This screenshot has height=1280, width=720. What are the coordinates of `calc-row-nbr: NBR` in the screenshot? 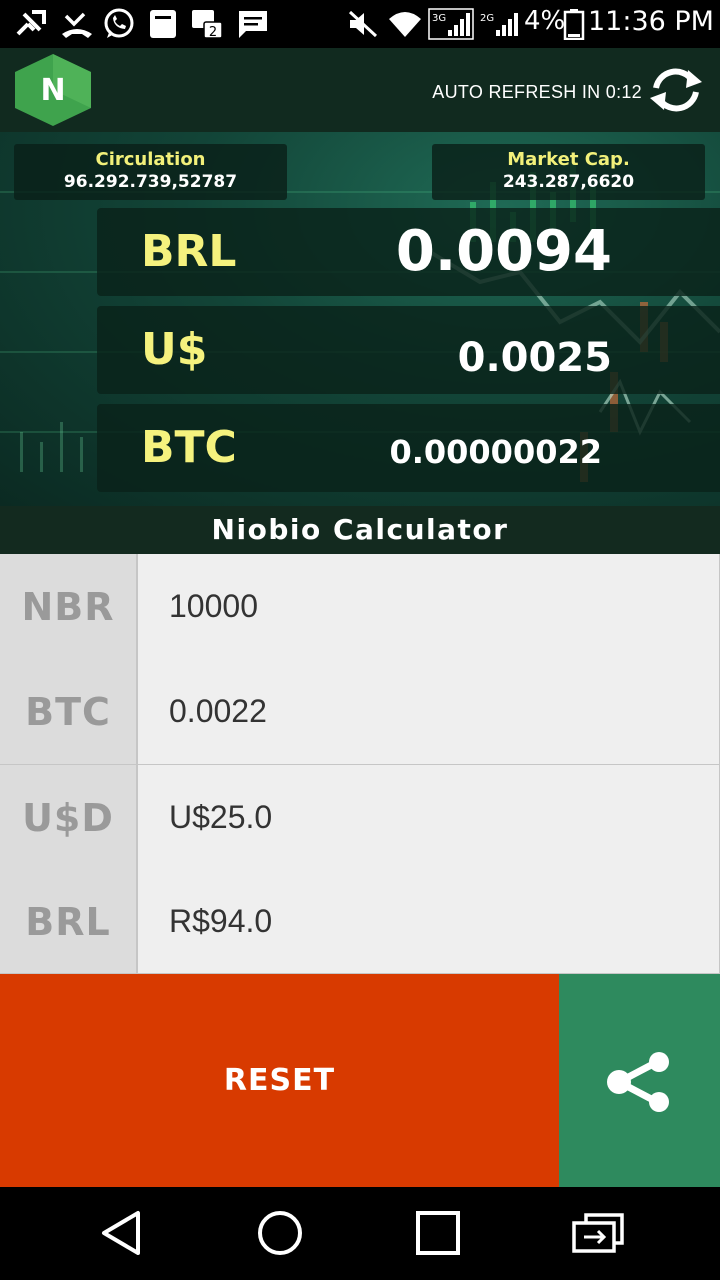 It's located at (360, 607).